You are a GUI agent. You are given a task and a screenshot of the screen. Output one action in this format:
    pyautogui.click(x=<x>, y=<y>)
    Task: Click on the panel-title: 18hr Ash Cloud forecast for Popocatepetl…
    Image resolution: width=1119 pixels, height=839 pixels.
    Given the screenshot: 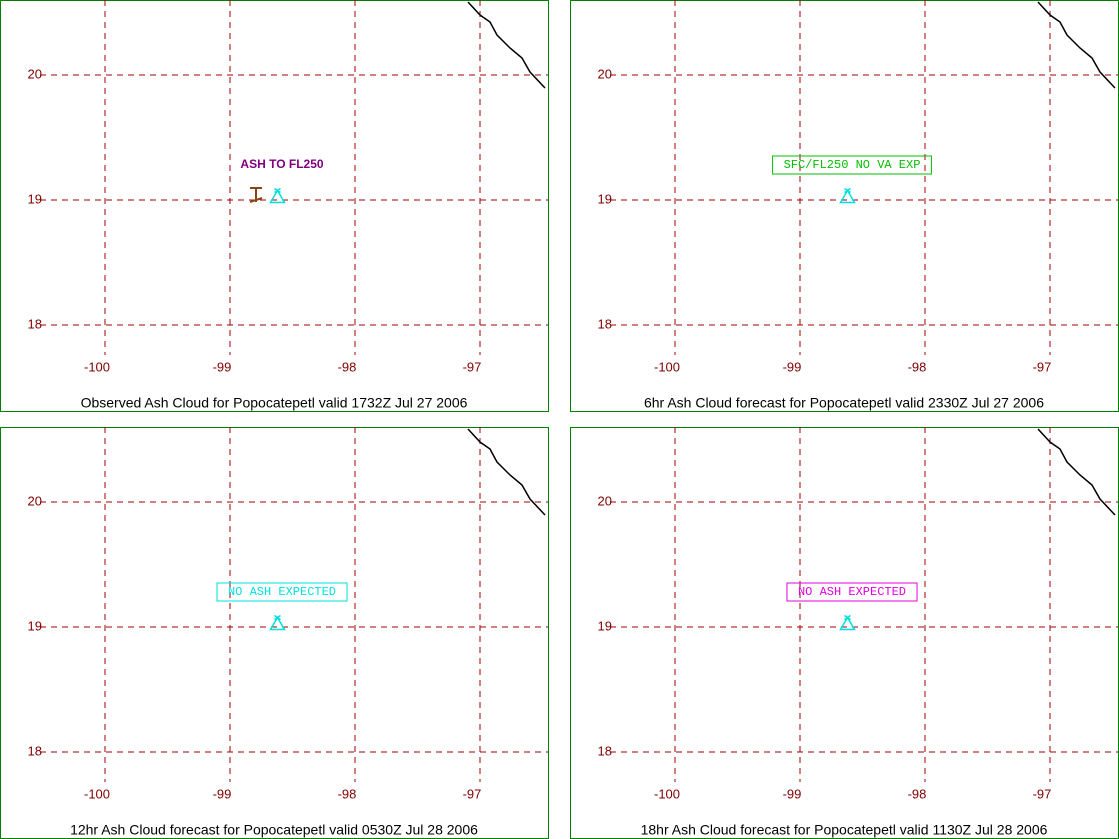 What is the action you would take?
    pyautogui.click(x=844, y=830)
    